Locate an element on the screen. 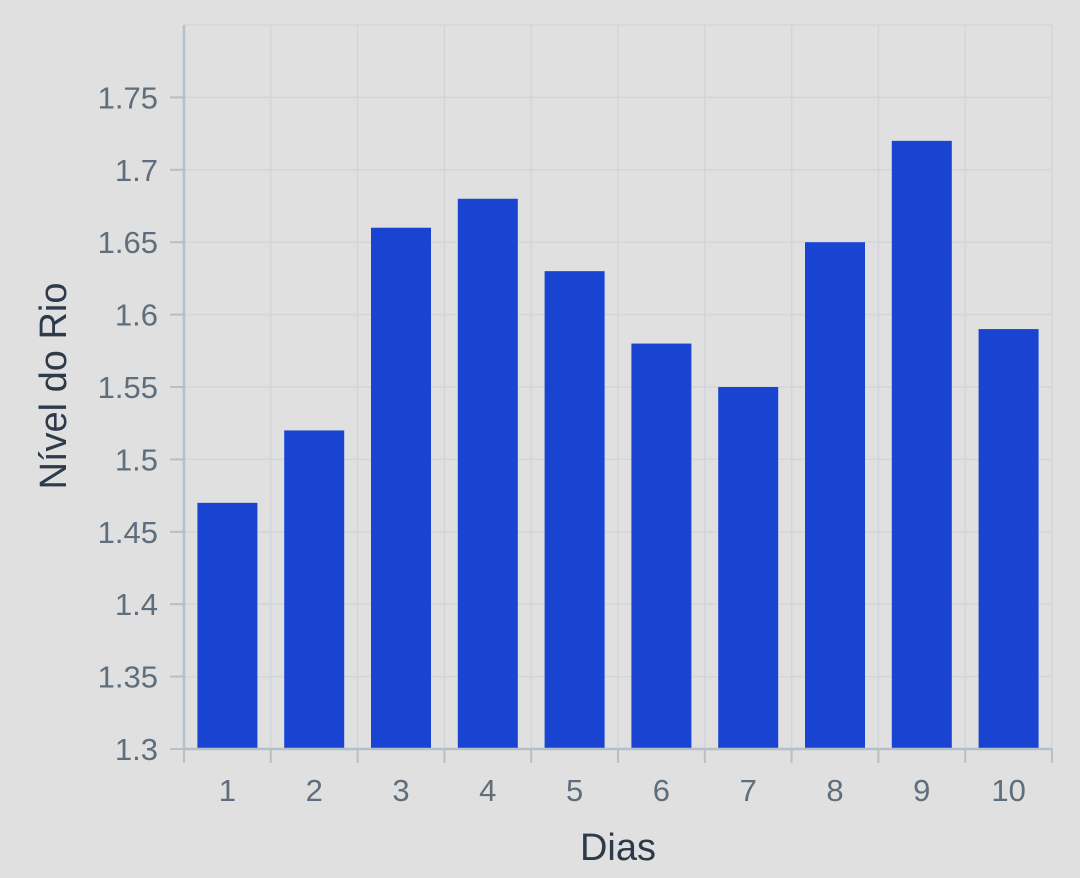 The height and width of the screenshot is (878, 1080). x-tick-label: 8 is located at coordinates (834, 790).